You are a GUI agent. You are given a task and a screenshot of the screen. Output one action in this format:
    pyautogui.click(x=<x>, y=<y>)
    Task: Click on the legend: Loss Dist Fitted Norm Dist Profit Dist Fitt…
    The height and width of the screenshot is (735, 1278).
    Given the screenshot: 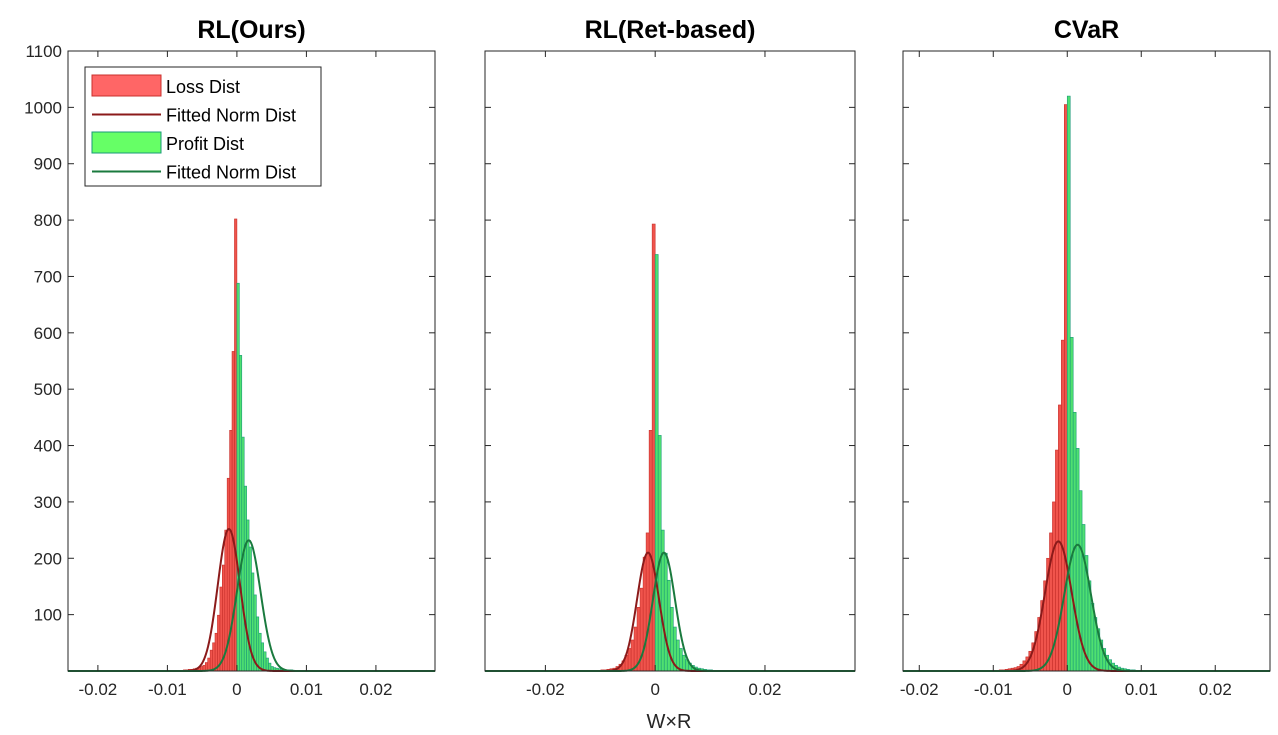 What is the action you would take?
    pyautogui.click(x=203, y=126)
    